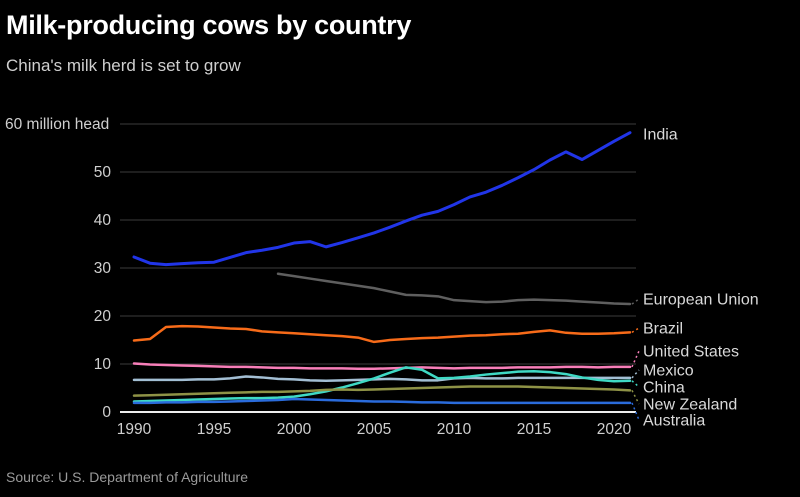  I want to click on chart-title: Milk-producing cows by country, so click(209, 25).